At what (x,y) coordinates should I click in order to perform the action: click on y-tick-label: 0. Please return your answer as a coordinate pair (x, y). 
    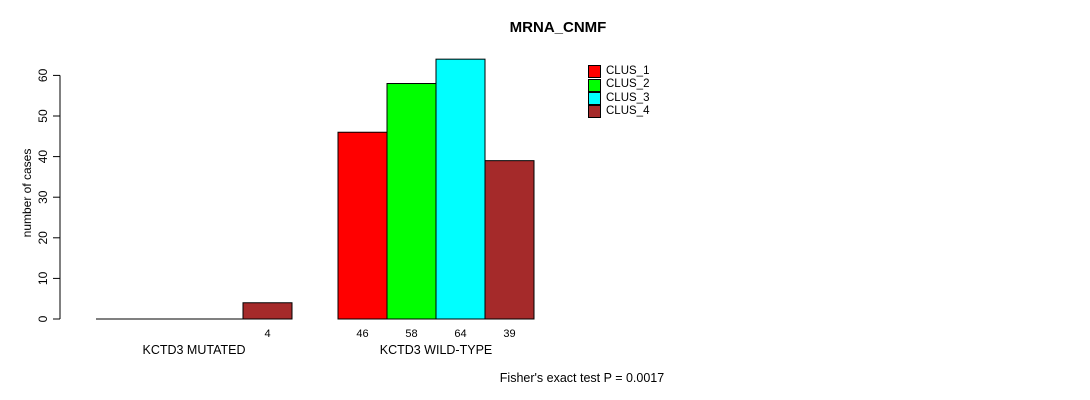
    Looking at the image, I should click on (43, 318).